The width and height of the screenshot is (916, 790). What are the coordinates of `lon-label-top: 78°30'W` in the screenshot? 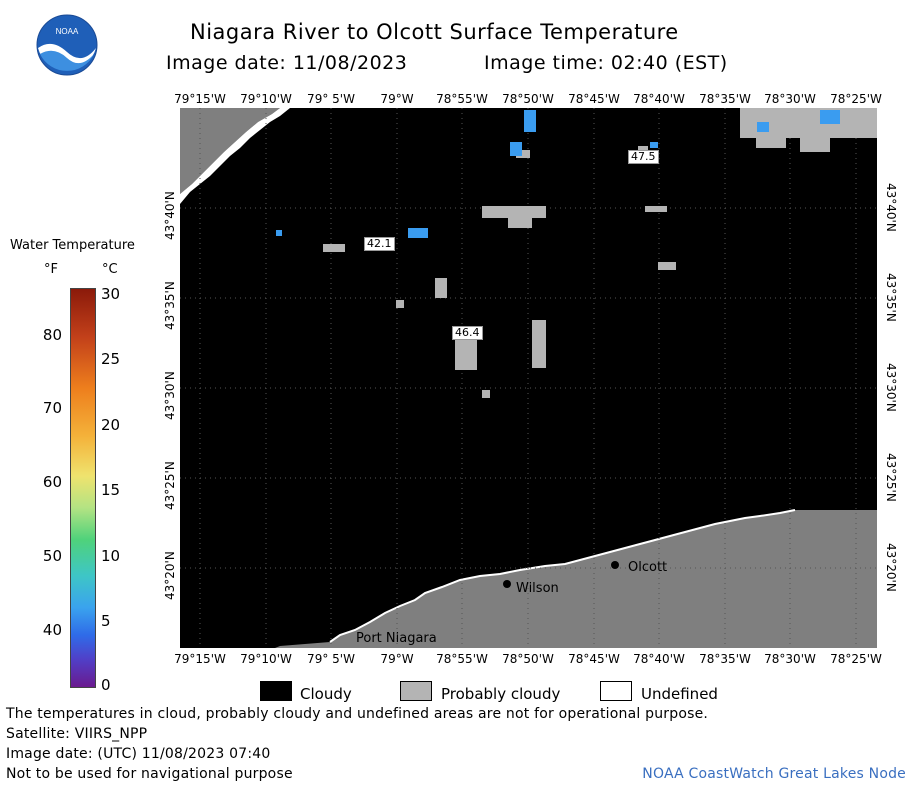 It's located at (790, 99).